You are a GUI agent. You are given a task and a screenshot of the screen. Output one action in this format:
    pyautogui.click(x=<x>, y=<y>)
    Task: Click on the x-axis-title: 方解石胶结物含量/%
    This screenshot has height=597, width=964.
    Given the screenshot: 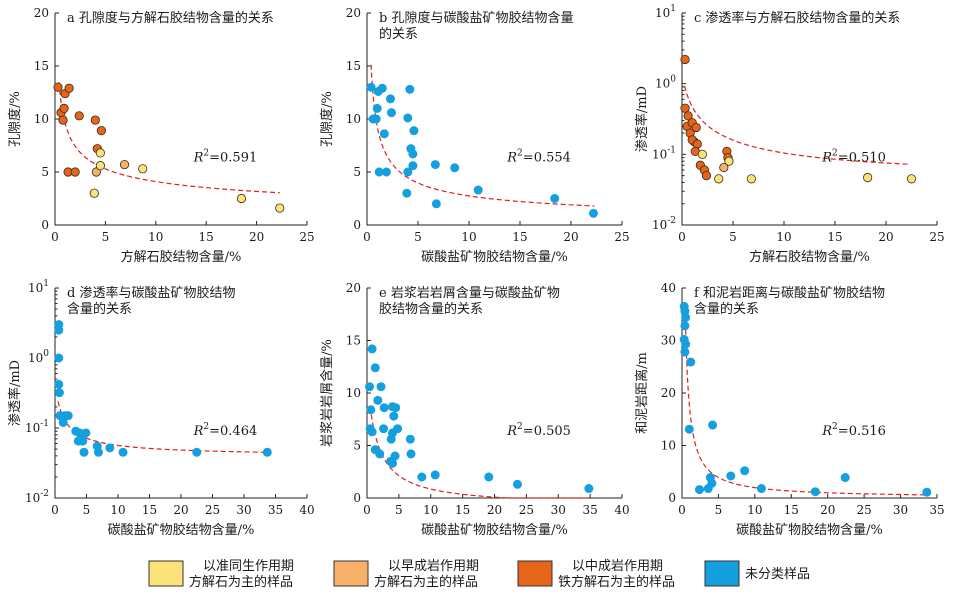 What is the action you would take?
    pyautogui.click(x=809, y=257)
    